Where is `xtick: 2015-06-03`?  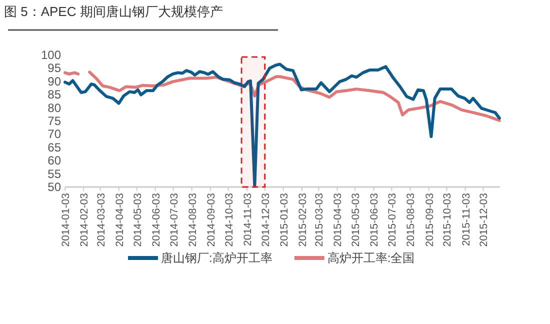 xtick: 2015-06-03 is located at coordinates (374, 220).